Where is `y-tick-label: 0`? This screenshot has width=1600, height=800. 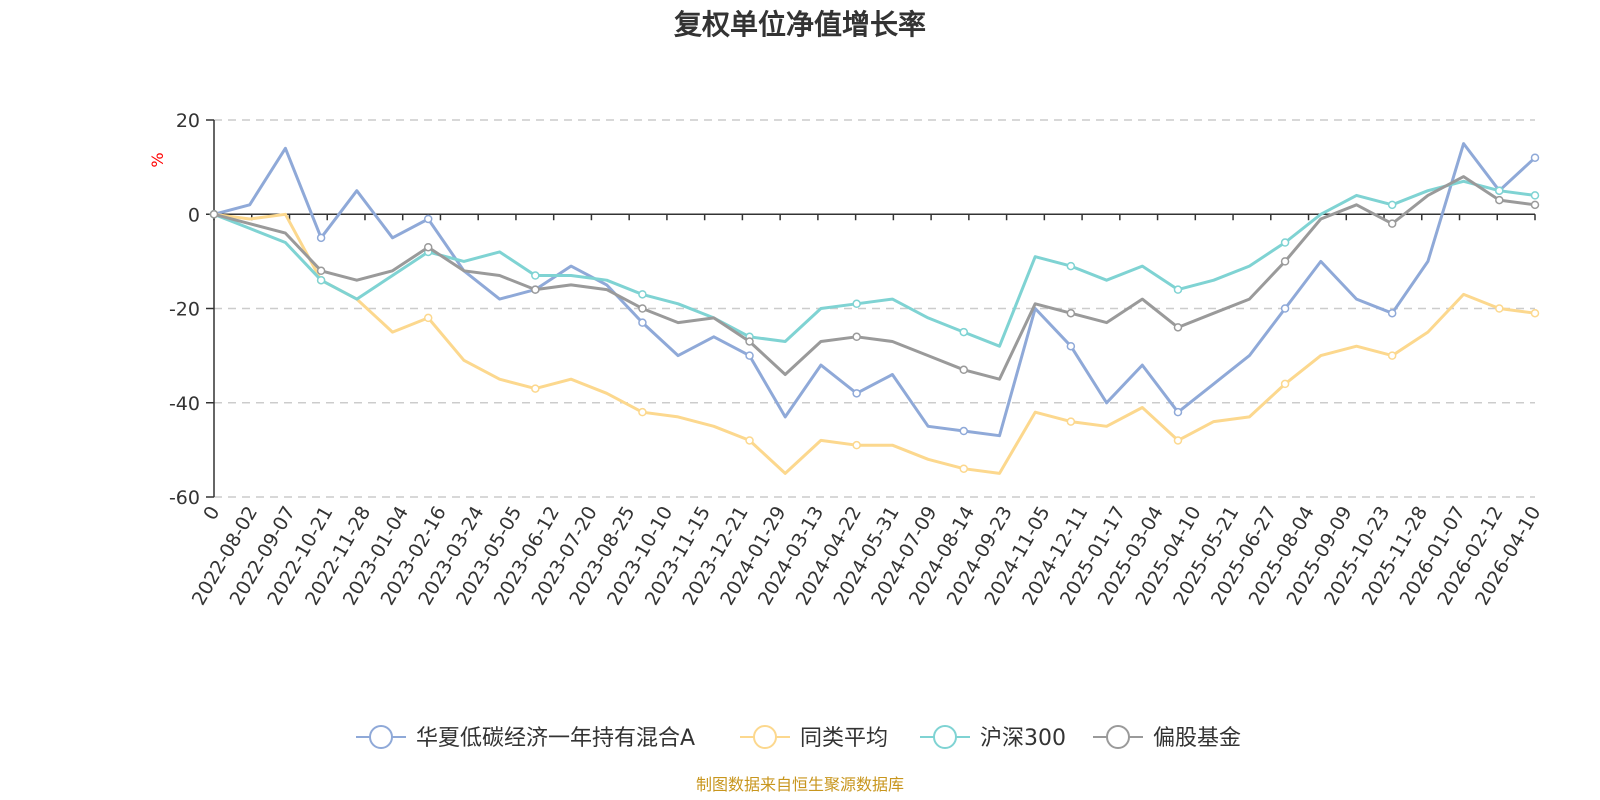 y-tick-label: 0 is located at coordinates (194, 215).